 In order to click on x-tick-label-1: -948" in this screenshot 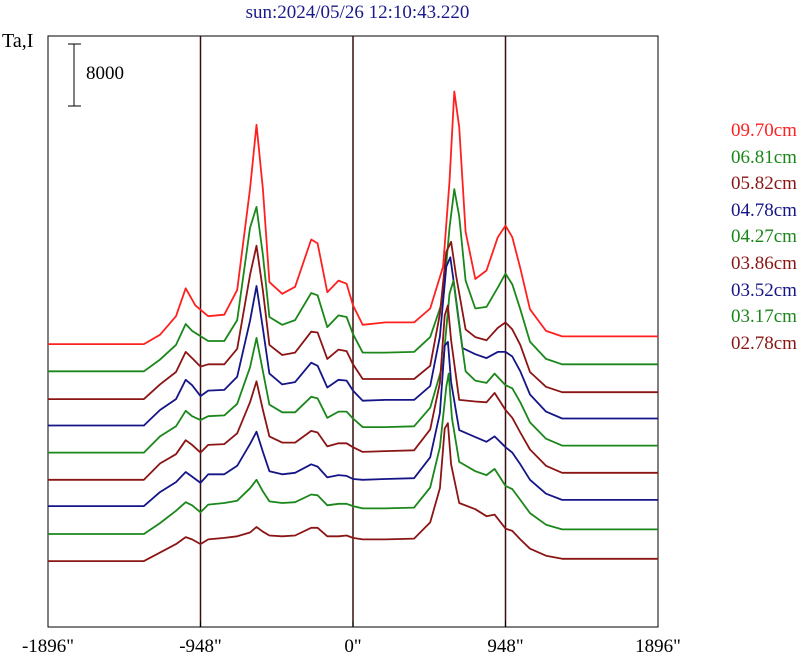, I will do `click(200, 646)`.